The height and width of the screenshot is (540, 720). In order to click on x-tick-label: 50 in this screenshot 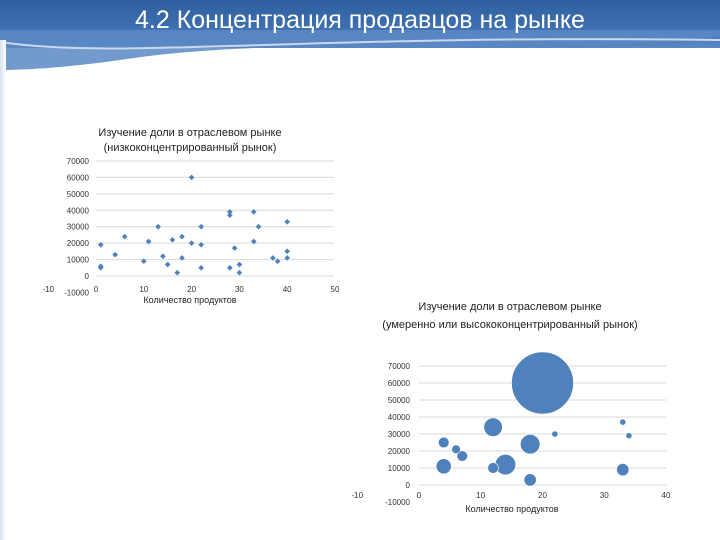, I will do `click(335, 289)`.